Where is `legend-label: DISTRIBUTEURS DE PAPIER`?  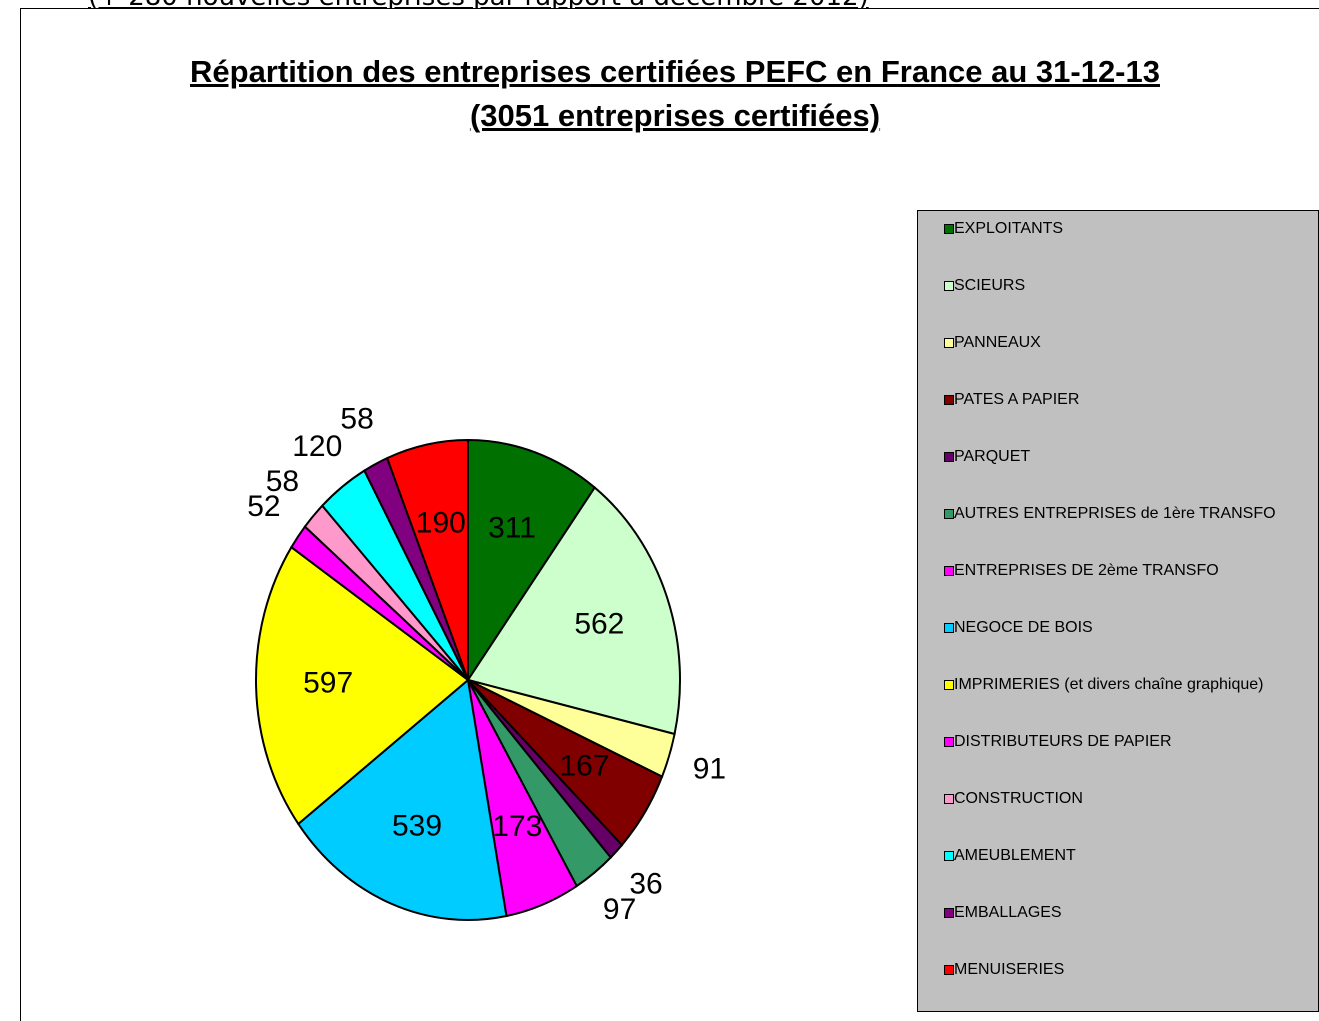 legend-label: DISTRIBUTEURS DE PAPIER is located at coordinates (1063, 741).